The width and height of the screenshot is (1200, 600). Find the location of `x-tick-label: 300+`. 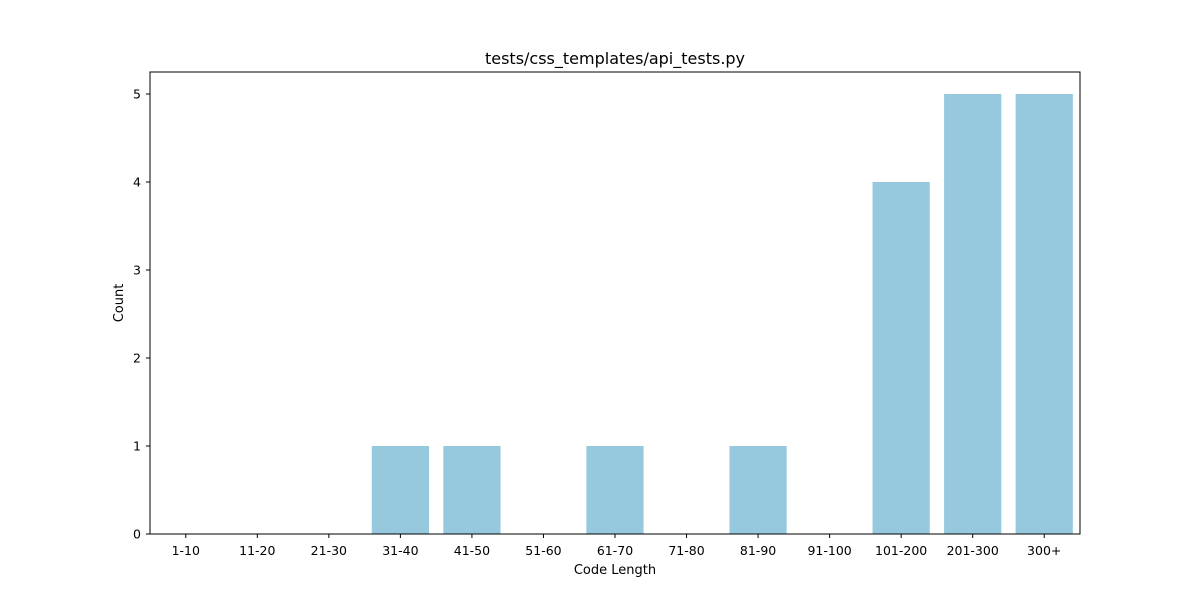

x-tick-label: 300+ is located at coordinates (1044, 550).